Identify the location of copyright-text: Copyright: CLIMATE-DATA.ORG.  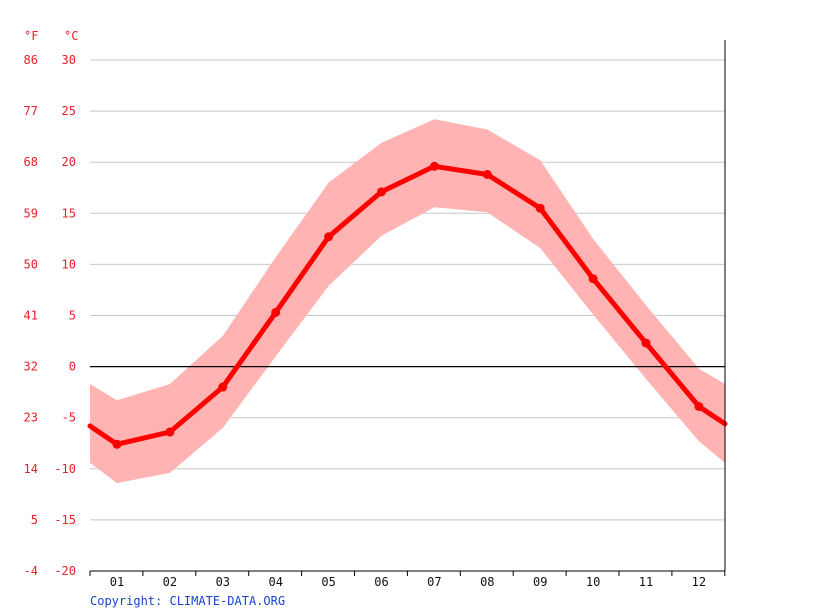
(188, 601).